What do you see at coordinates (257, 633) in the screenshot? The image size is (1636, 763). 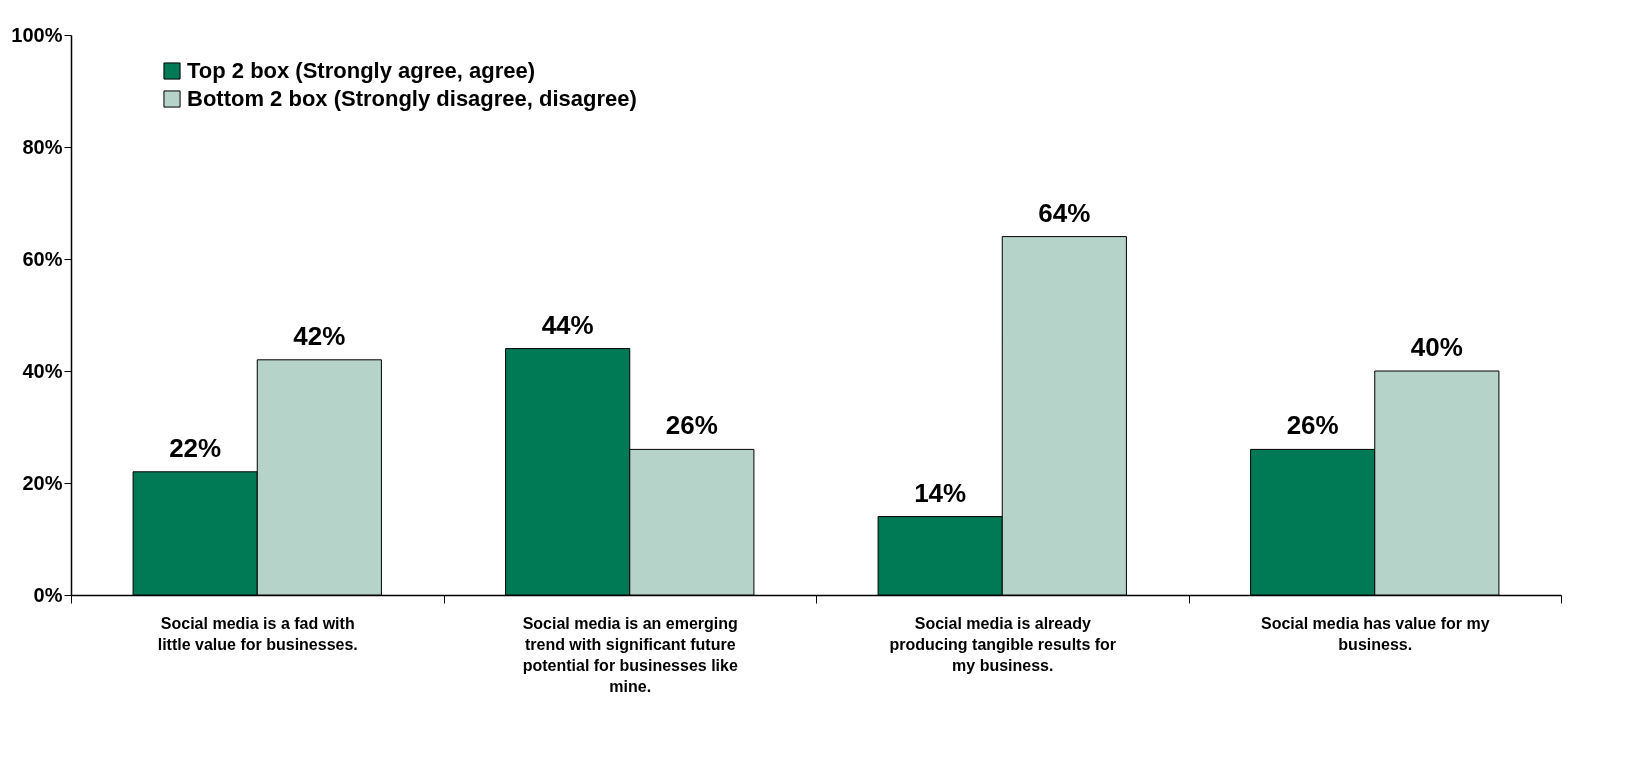 I see `x-tick-label: Social media is a fad with little value for businesses.` at bounding box center [257, 633].